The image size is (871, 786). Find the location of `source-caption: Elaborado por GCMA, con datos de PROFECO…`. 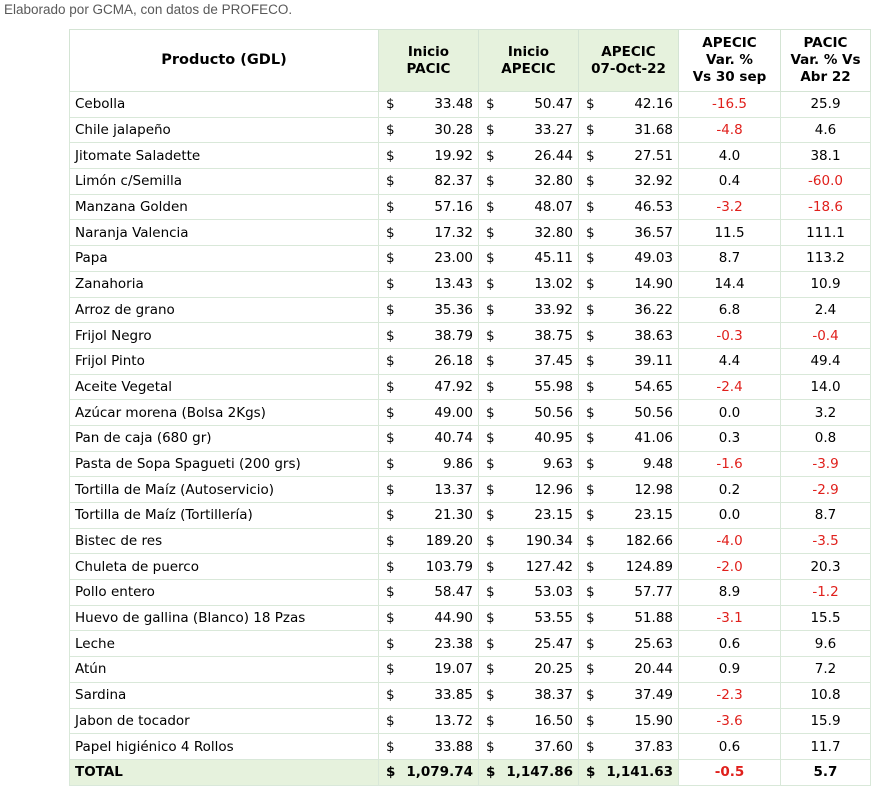

source-caption: Elaborado por GCMA, con datos de PROFECO… is located at coordinates (148, 9).